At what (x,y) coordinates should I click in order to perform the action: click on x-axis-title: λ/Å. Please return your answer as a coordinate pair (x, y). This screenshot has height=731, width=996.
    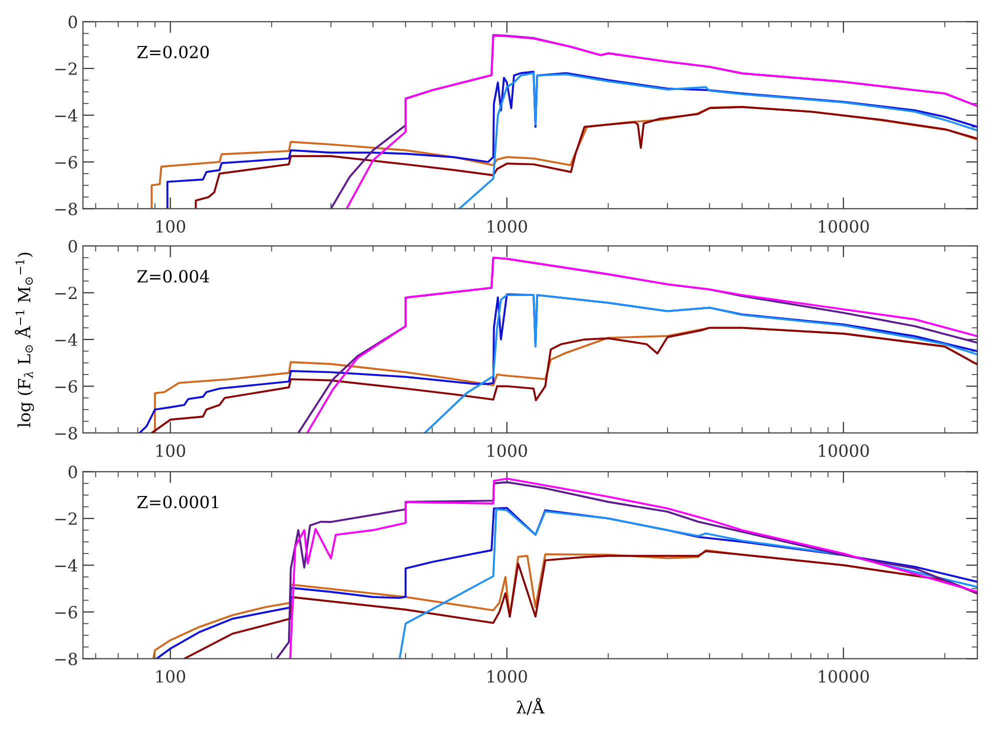
    Looking at the image, I should click on (530, 706).